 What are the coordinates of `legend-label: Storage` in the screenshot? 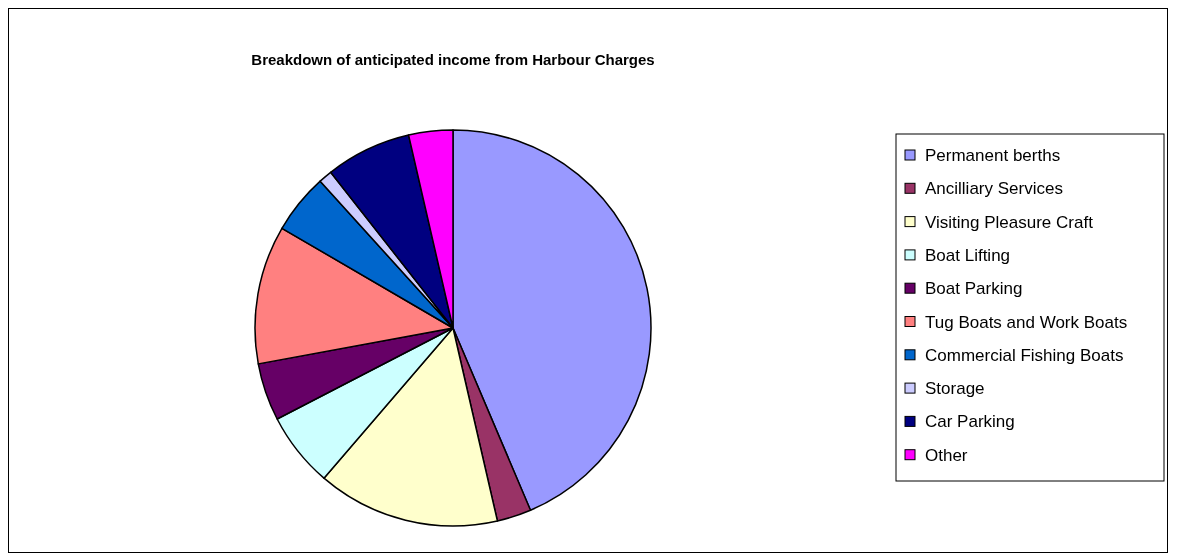 It's located at (955, 389).